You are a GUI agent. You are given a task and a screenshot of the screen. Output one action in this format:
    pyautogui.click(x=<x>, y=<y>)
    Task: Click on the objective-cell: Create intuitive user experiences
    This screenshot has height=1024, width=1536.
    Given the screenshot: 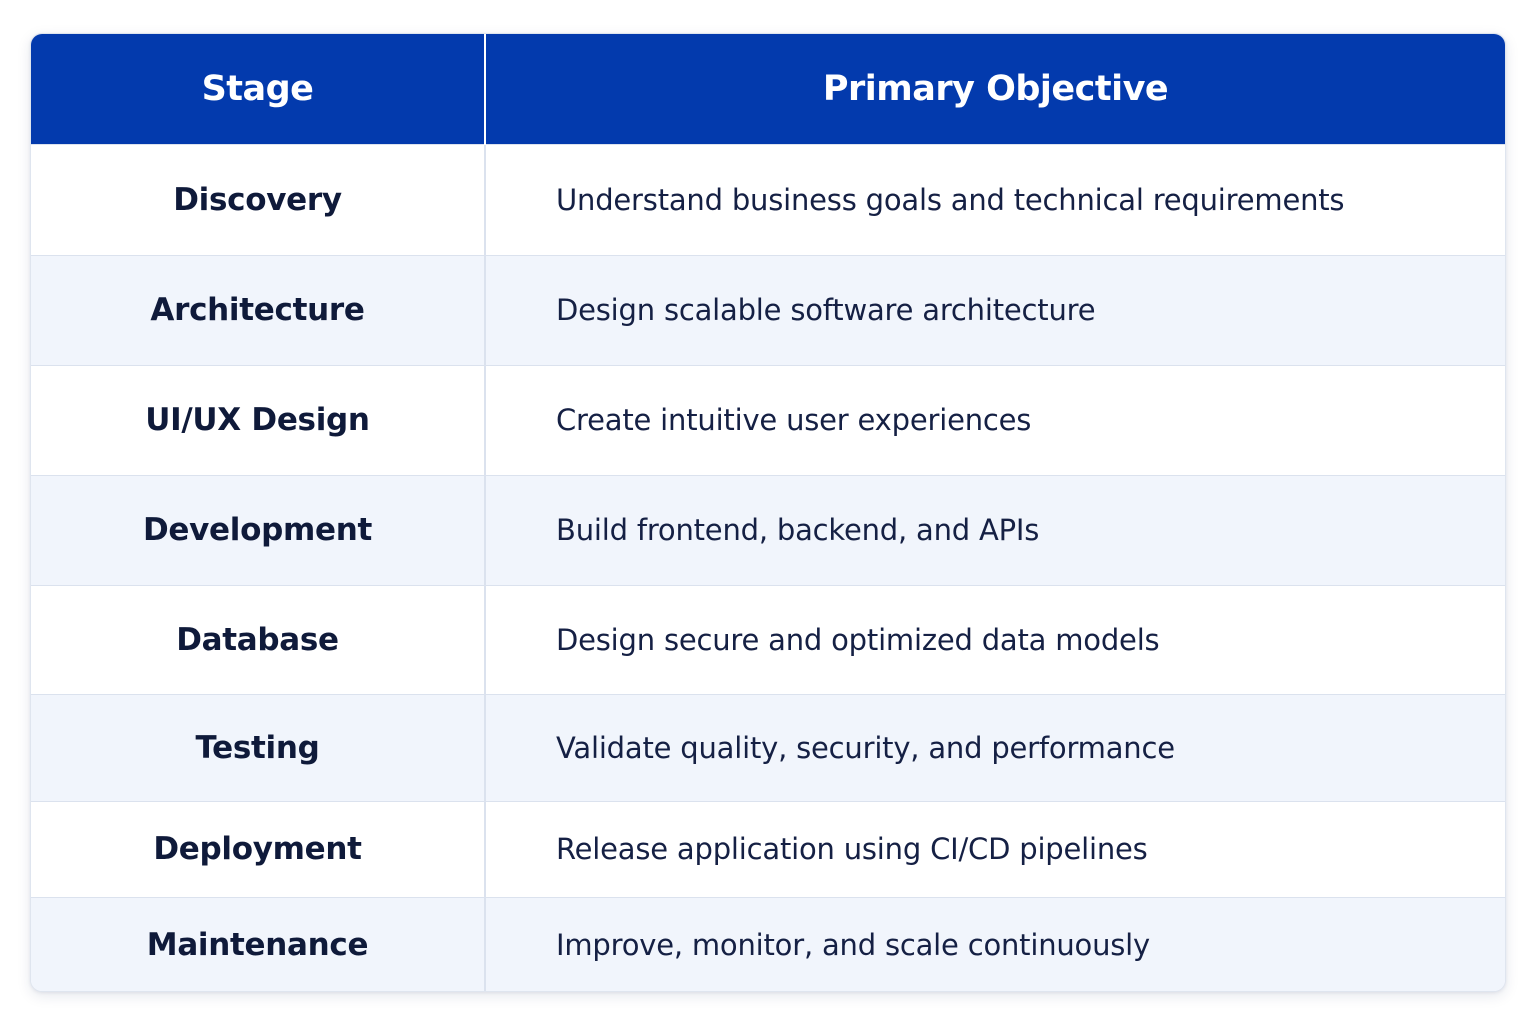 What is the action you would take?
    pyautogui.click(x=794, y=420)
    